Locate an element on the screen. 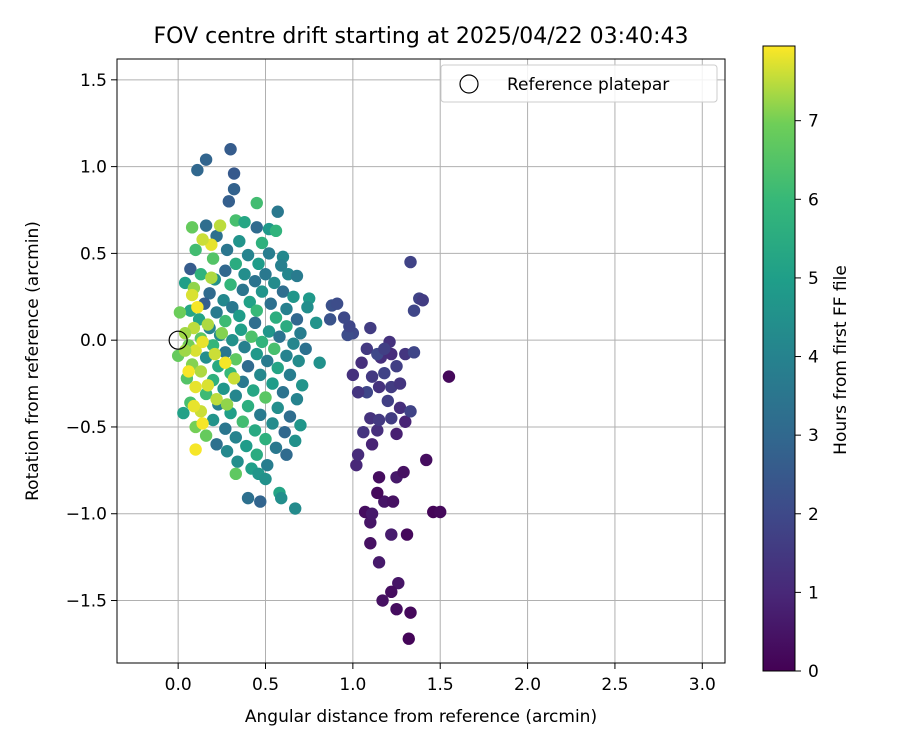  x-tick-label: 2.5 is located at coordinates (614, 685).